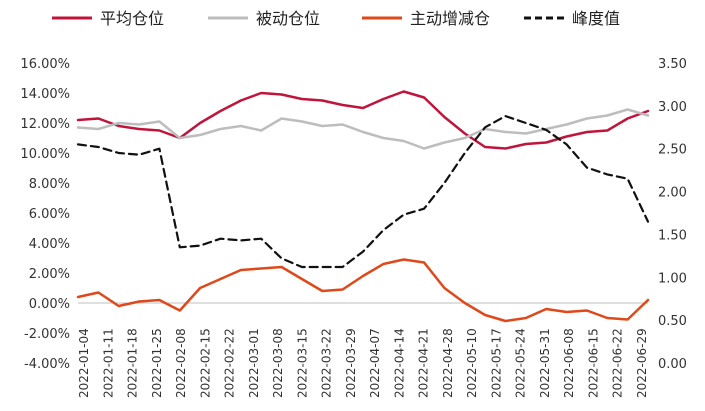 Image resolution: width=705 pixels, height=411 pixels. Describe the element at coordinates (49, 304) in the screenshot. I see `left-tick-label: 0.00%` at that location.